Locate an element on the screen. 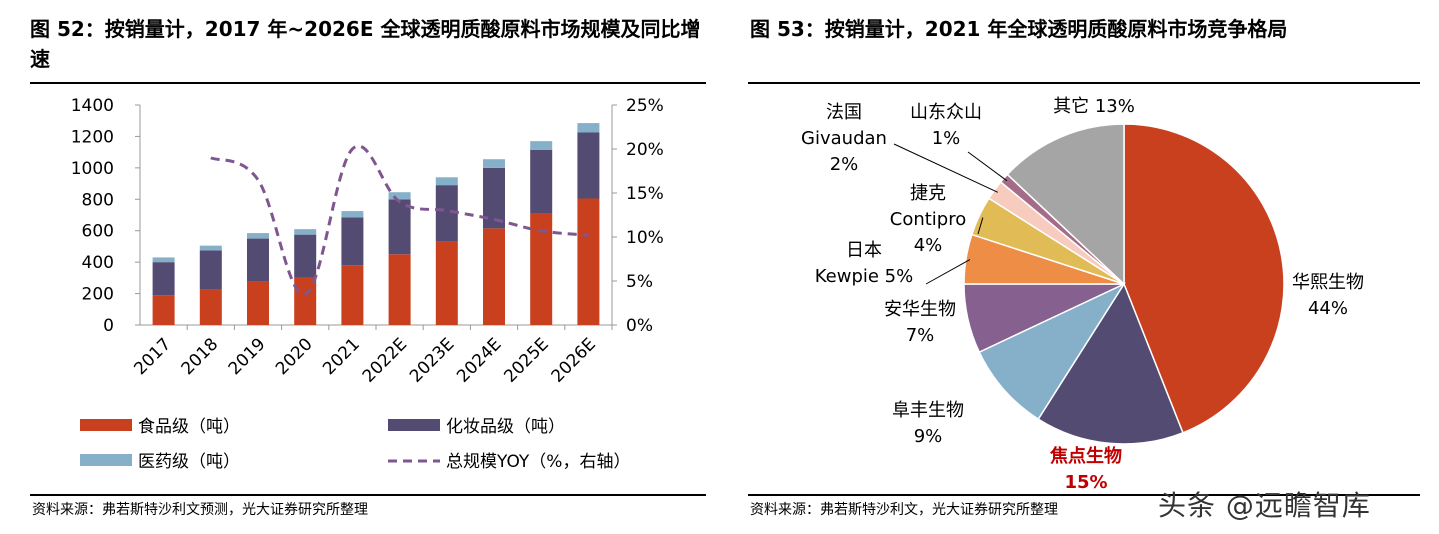 Image resolution: width=1439 pixels, height=534 pixels. x-tick-label: 2025E is located at coordinates (526, 360).